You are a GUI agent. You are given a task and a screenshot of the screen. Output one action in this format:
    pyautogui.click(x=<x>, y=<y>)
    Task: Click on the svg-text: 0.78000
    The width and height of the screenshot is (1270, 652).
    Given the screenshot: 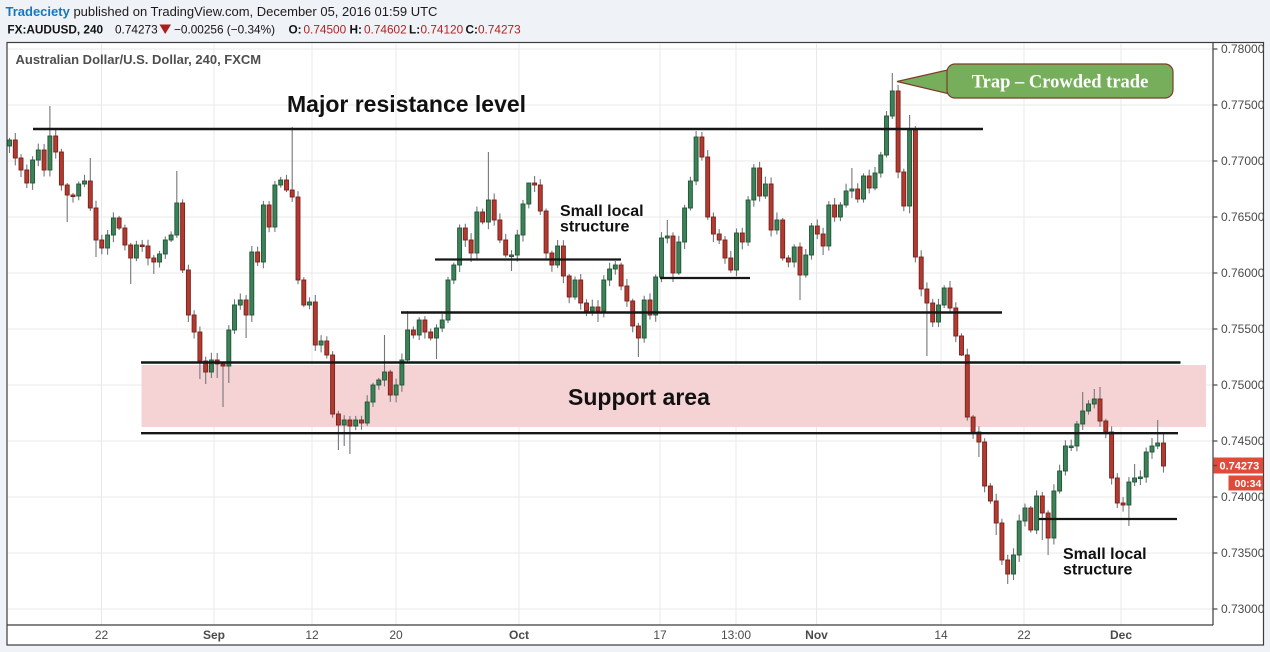 What is the action you would take?
    pyautogui.click(x=1243, y=49)
    